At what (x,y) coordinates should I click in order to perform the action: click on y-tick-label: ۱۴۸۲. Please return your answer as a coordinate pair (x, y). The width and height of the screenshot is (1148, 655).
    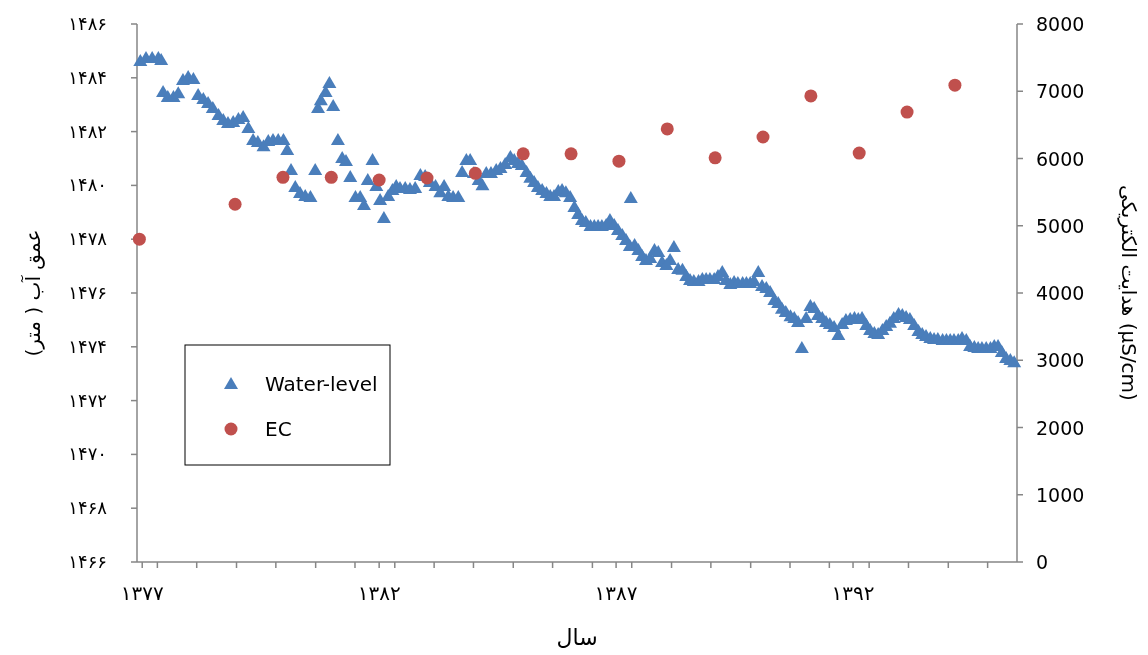
    Looking at the image, I should click on (87, 131).